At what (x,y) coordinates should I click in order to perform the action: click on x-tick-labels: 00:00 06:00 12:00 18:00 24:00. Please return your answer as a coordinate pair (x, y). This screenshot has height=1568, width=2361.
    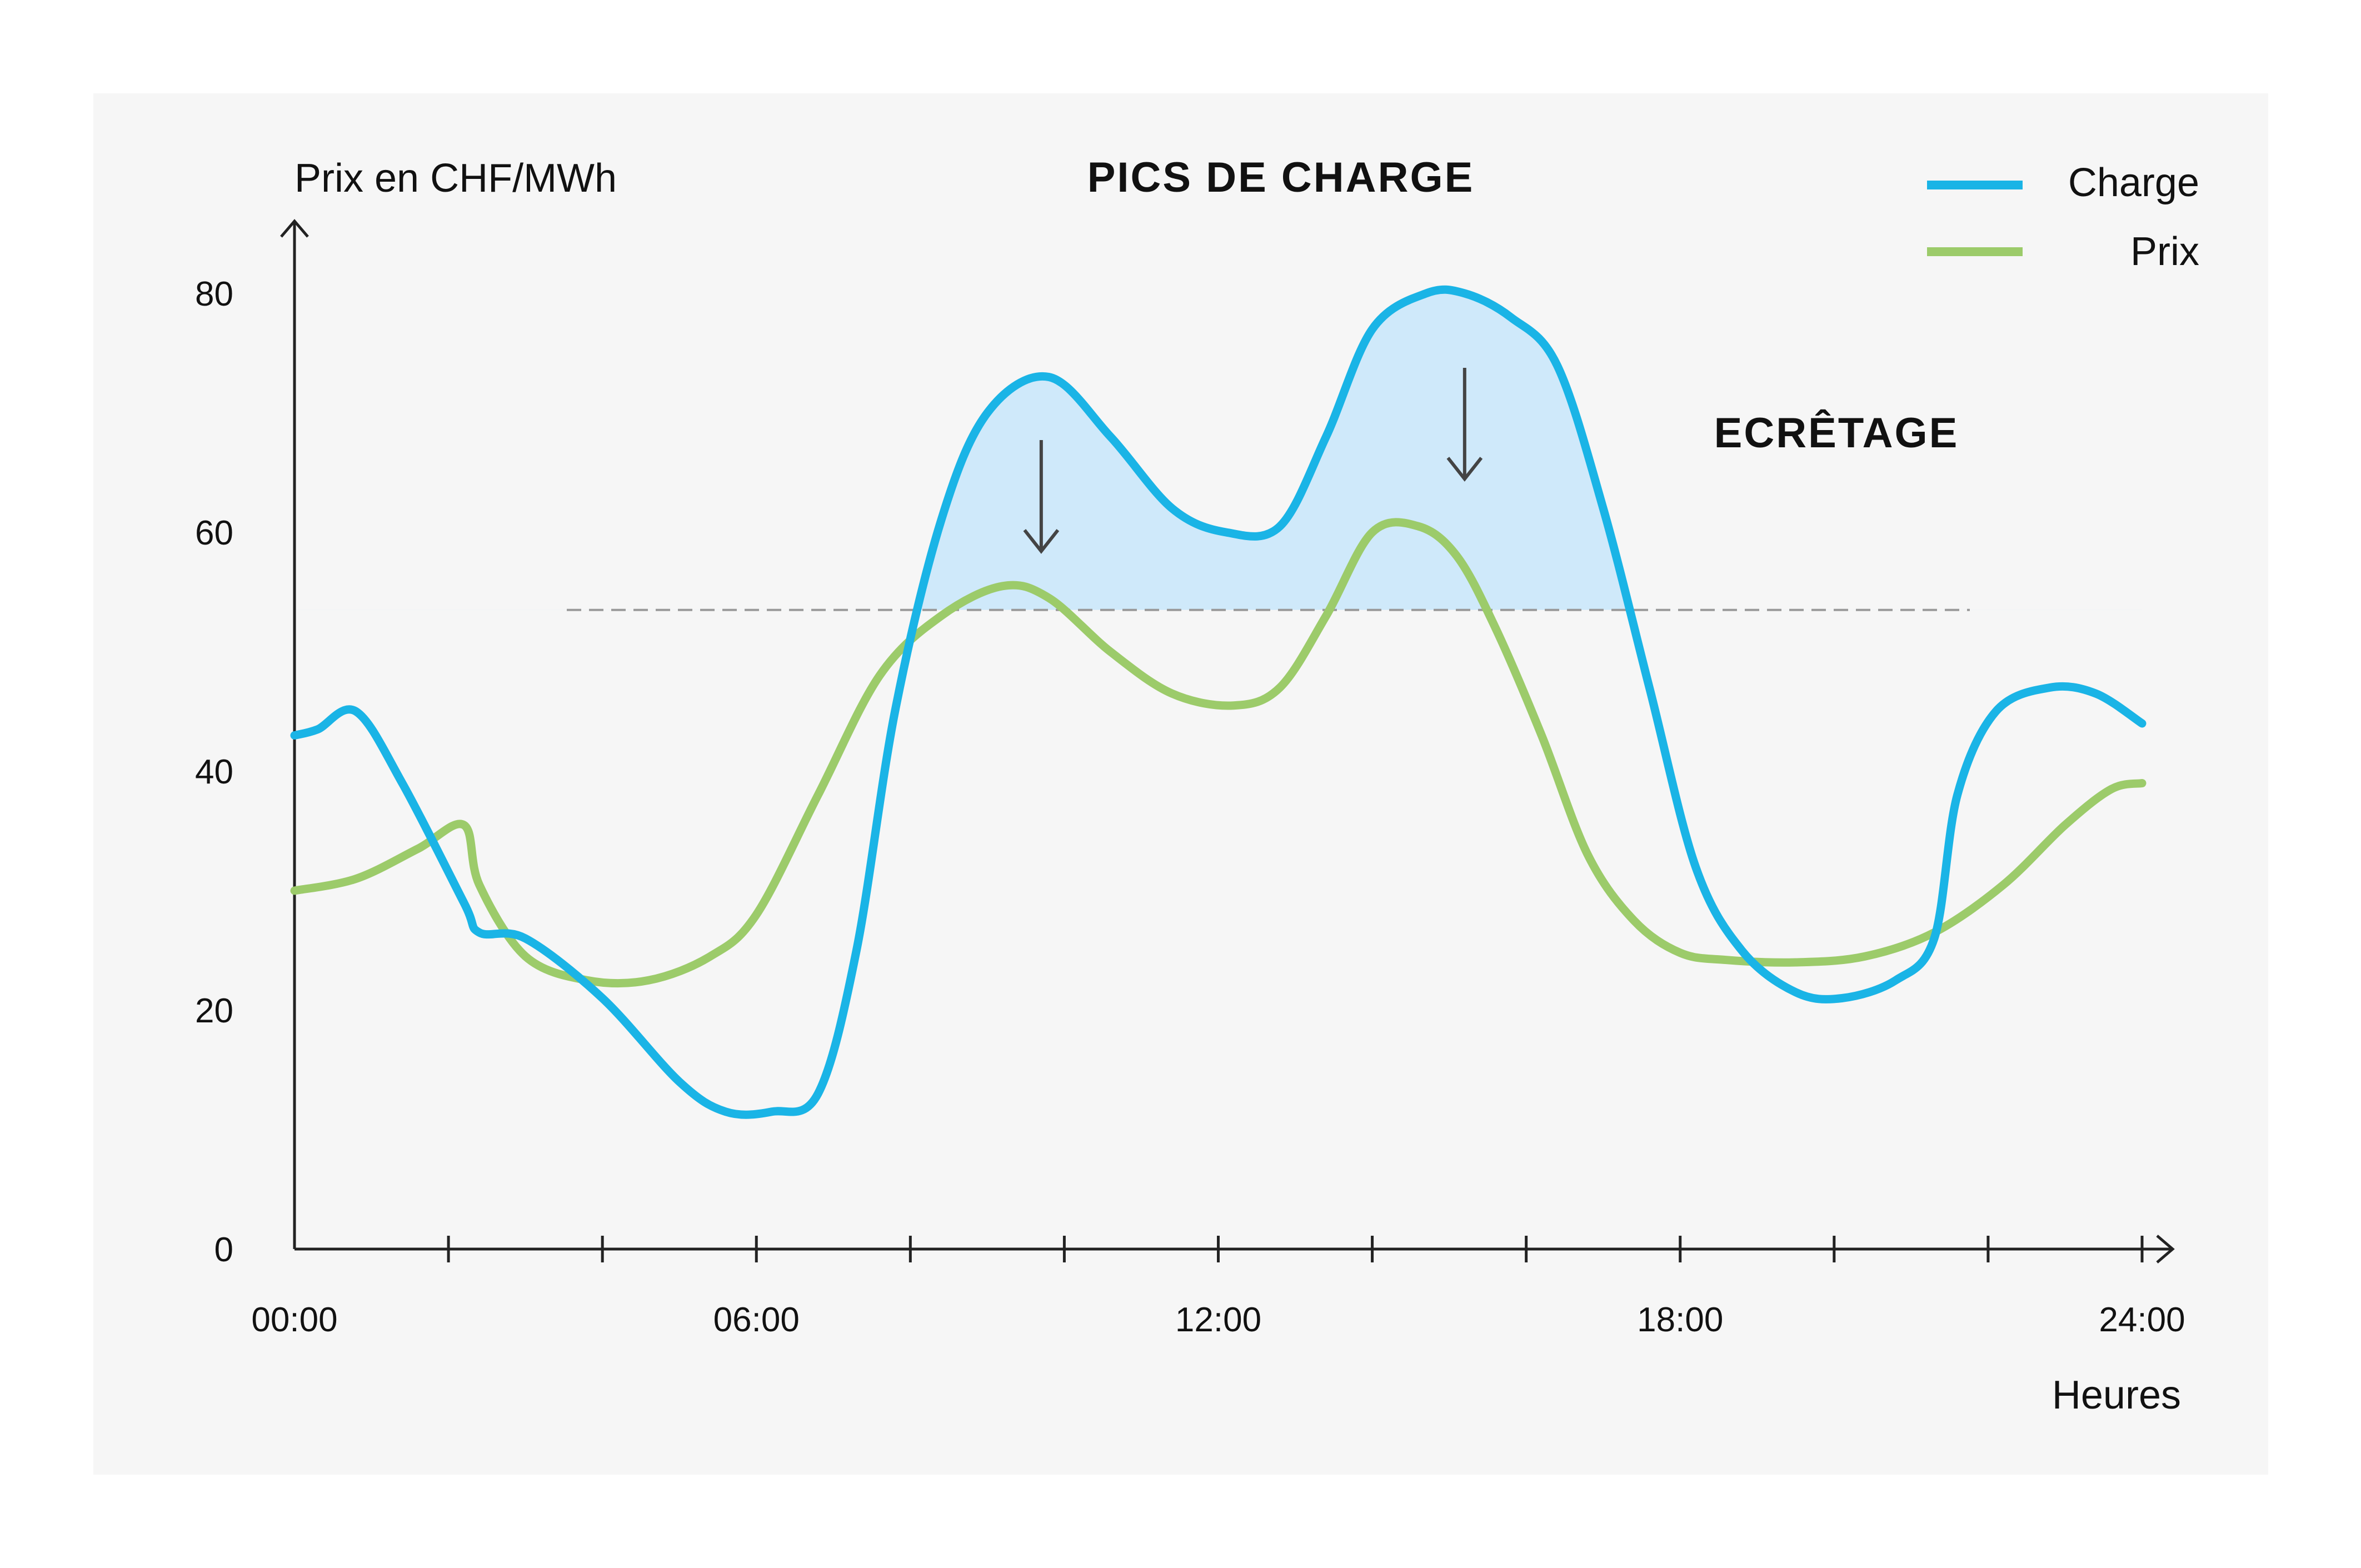
    Looking at the image, I should click on (1218, 1320).